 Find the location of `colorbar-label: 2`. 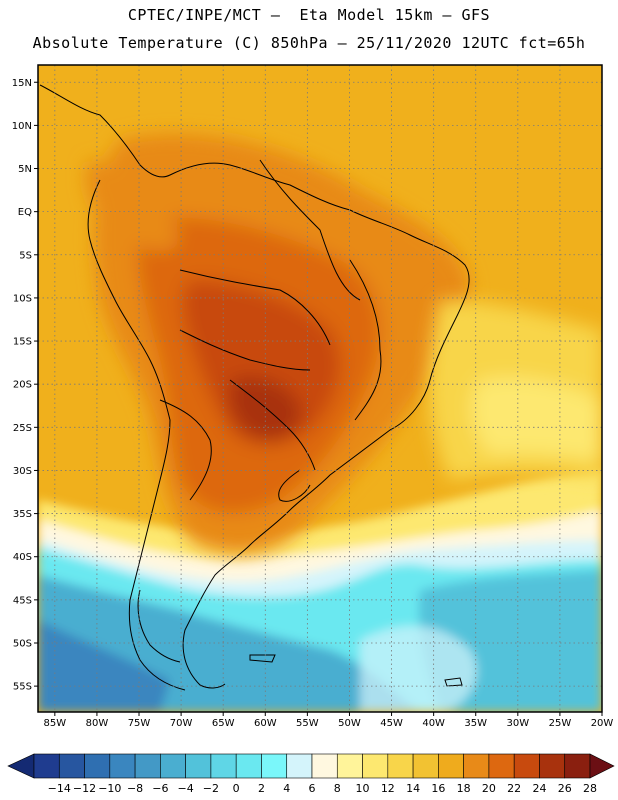

colorbar-label: 2 is located at coordinates (261, 788).